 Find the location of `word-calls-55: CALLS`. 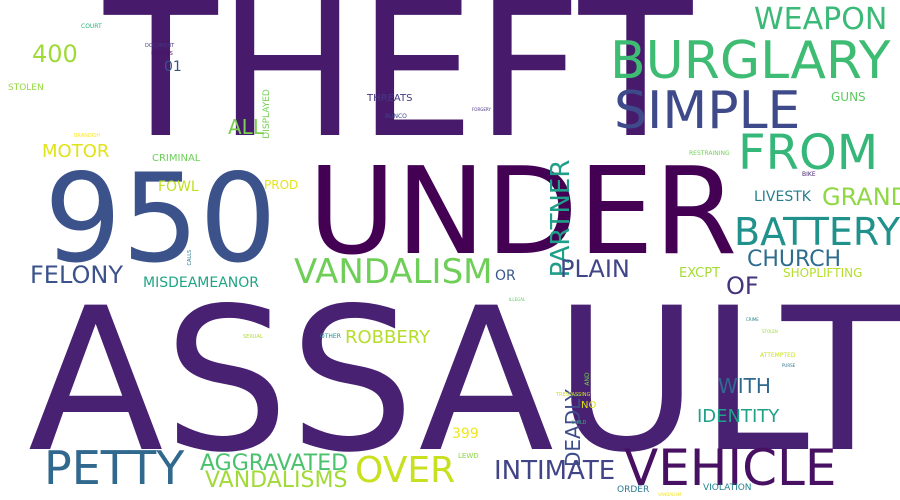

word-calls-55: CALLS is located at coordinates (190, 257).